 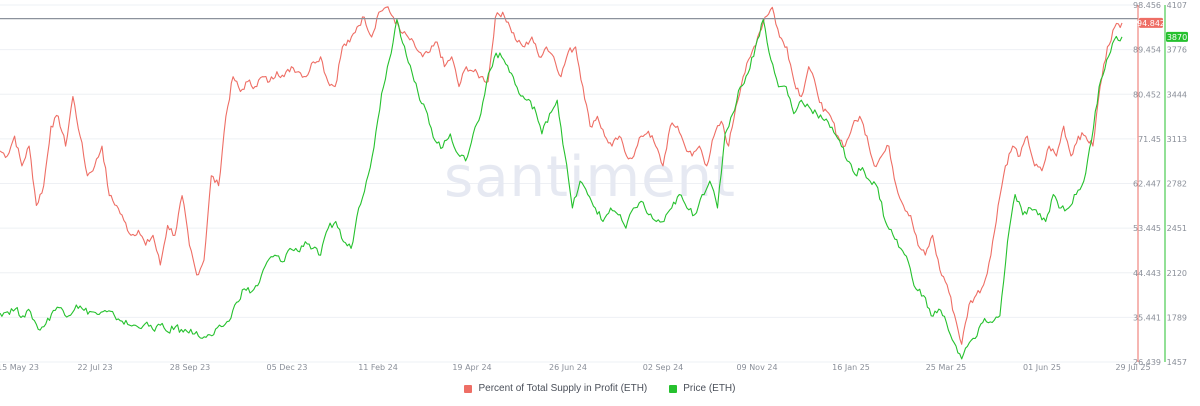 I want to click on left-axis-tick-label: 98.456, so click(x=1147, y=5).